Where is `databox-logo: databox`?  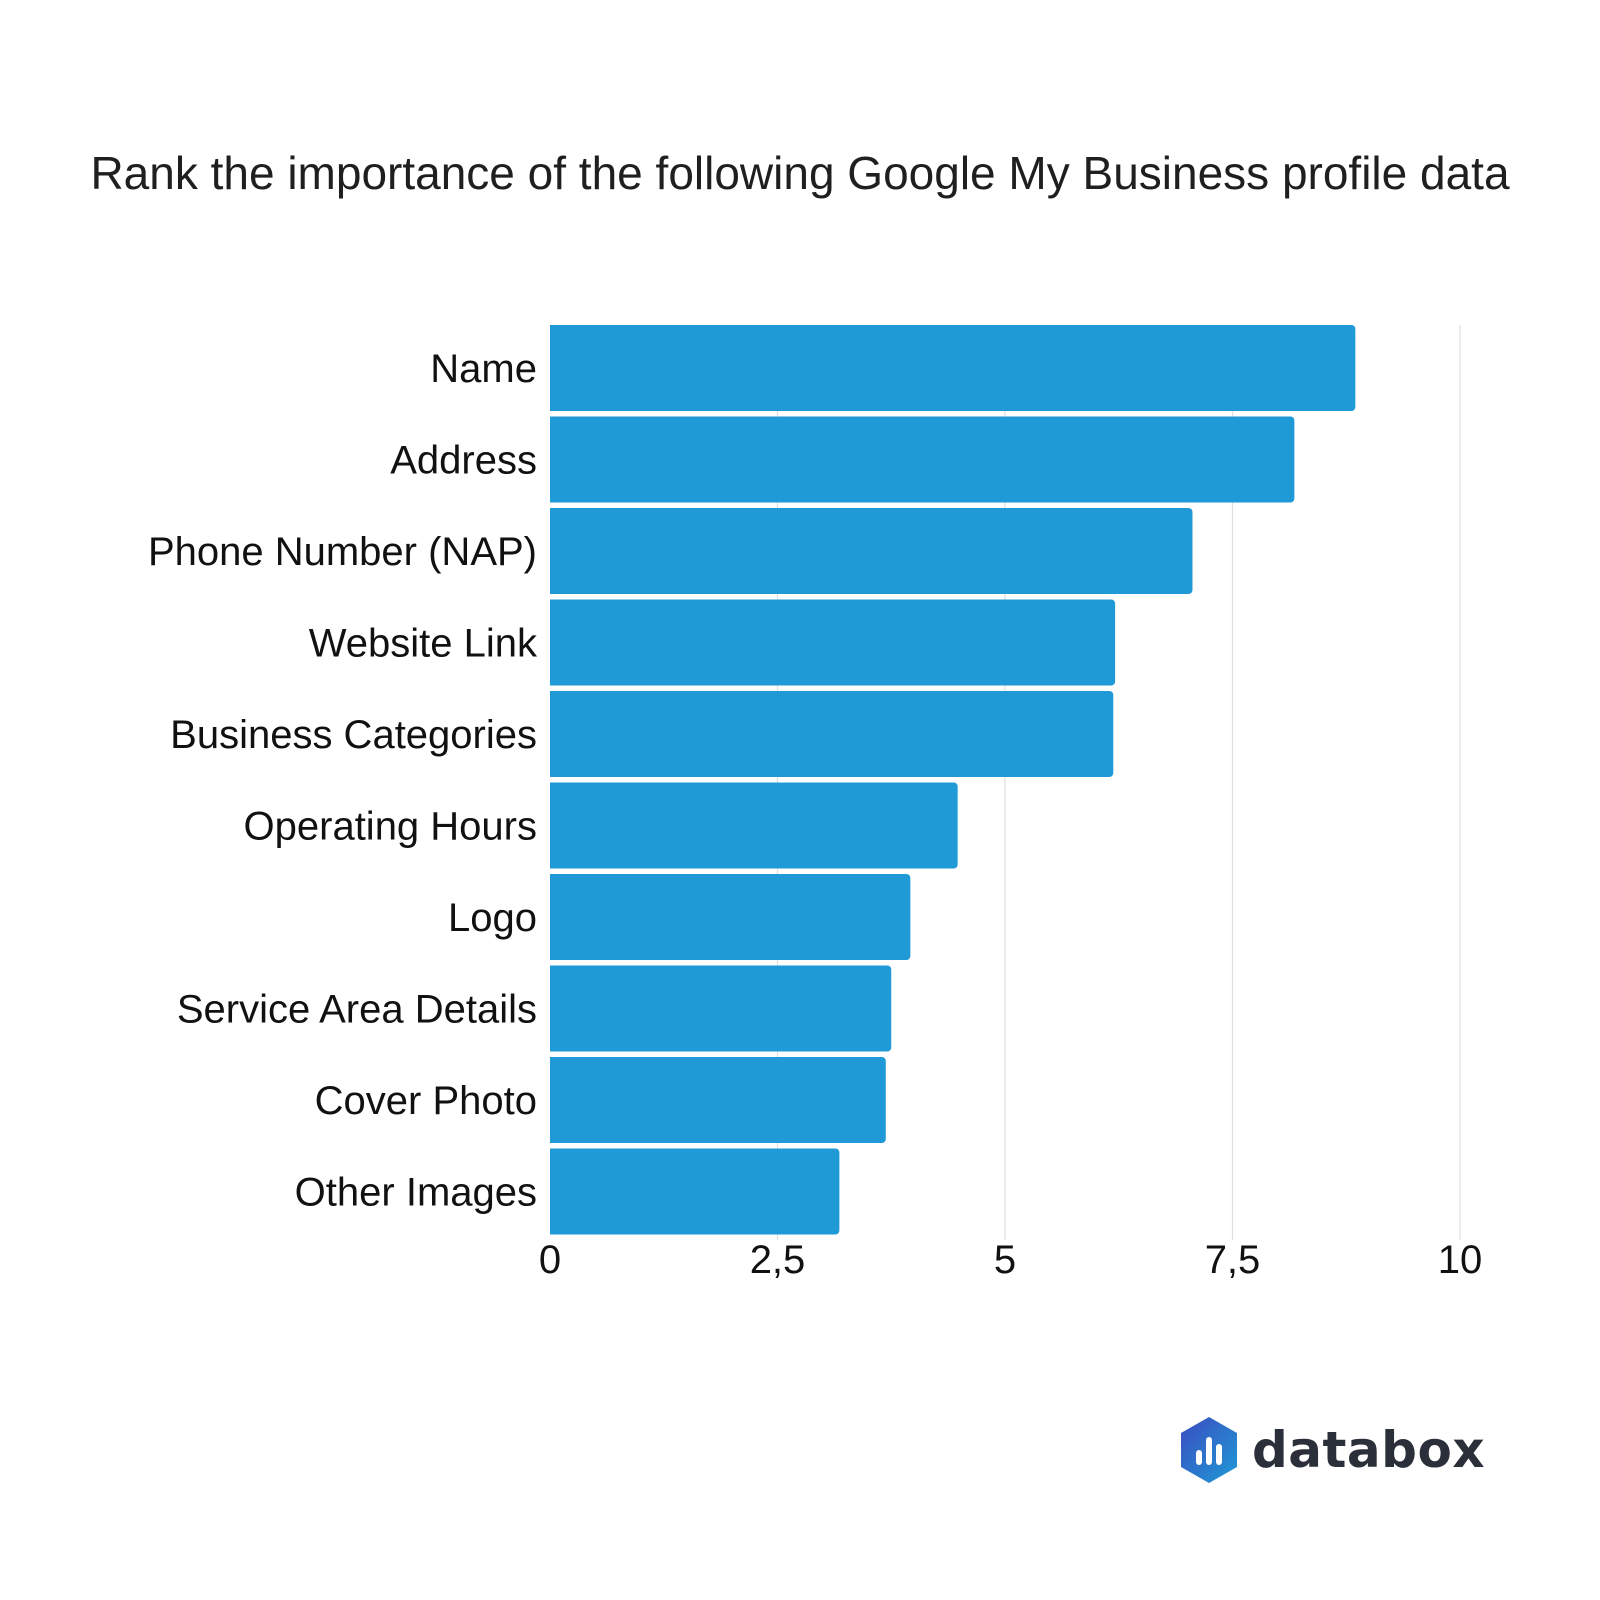
databox-logo: databox is located at coordinates (1331, 1450).